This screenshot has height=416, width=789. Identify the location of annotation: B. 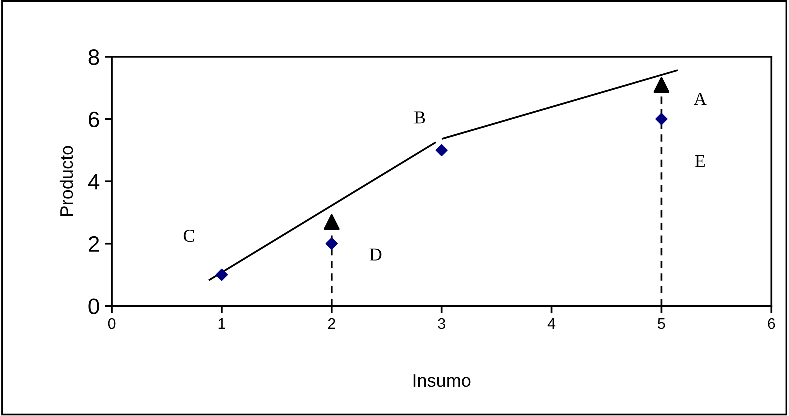
(420, 118).